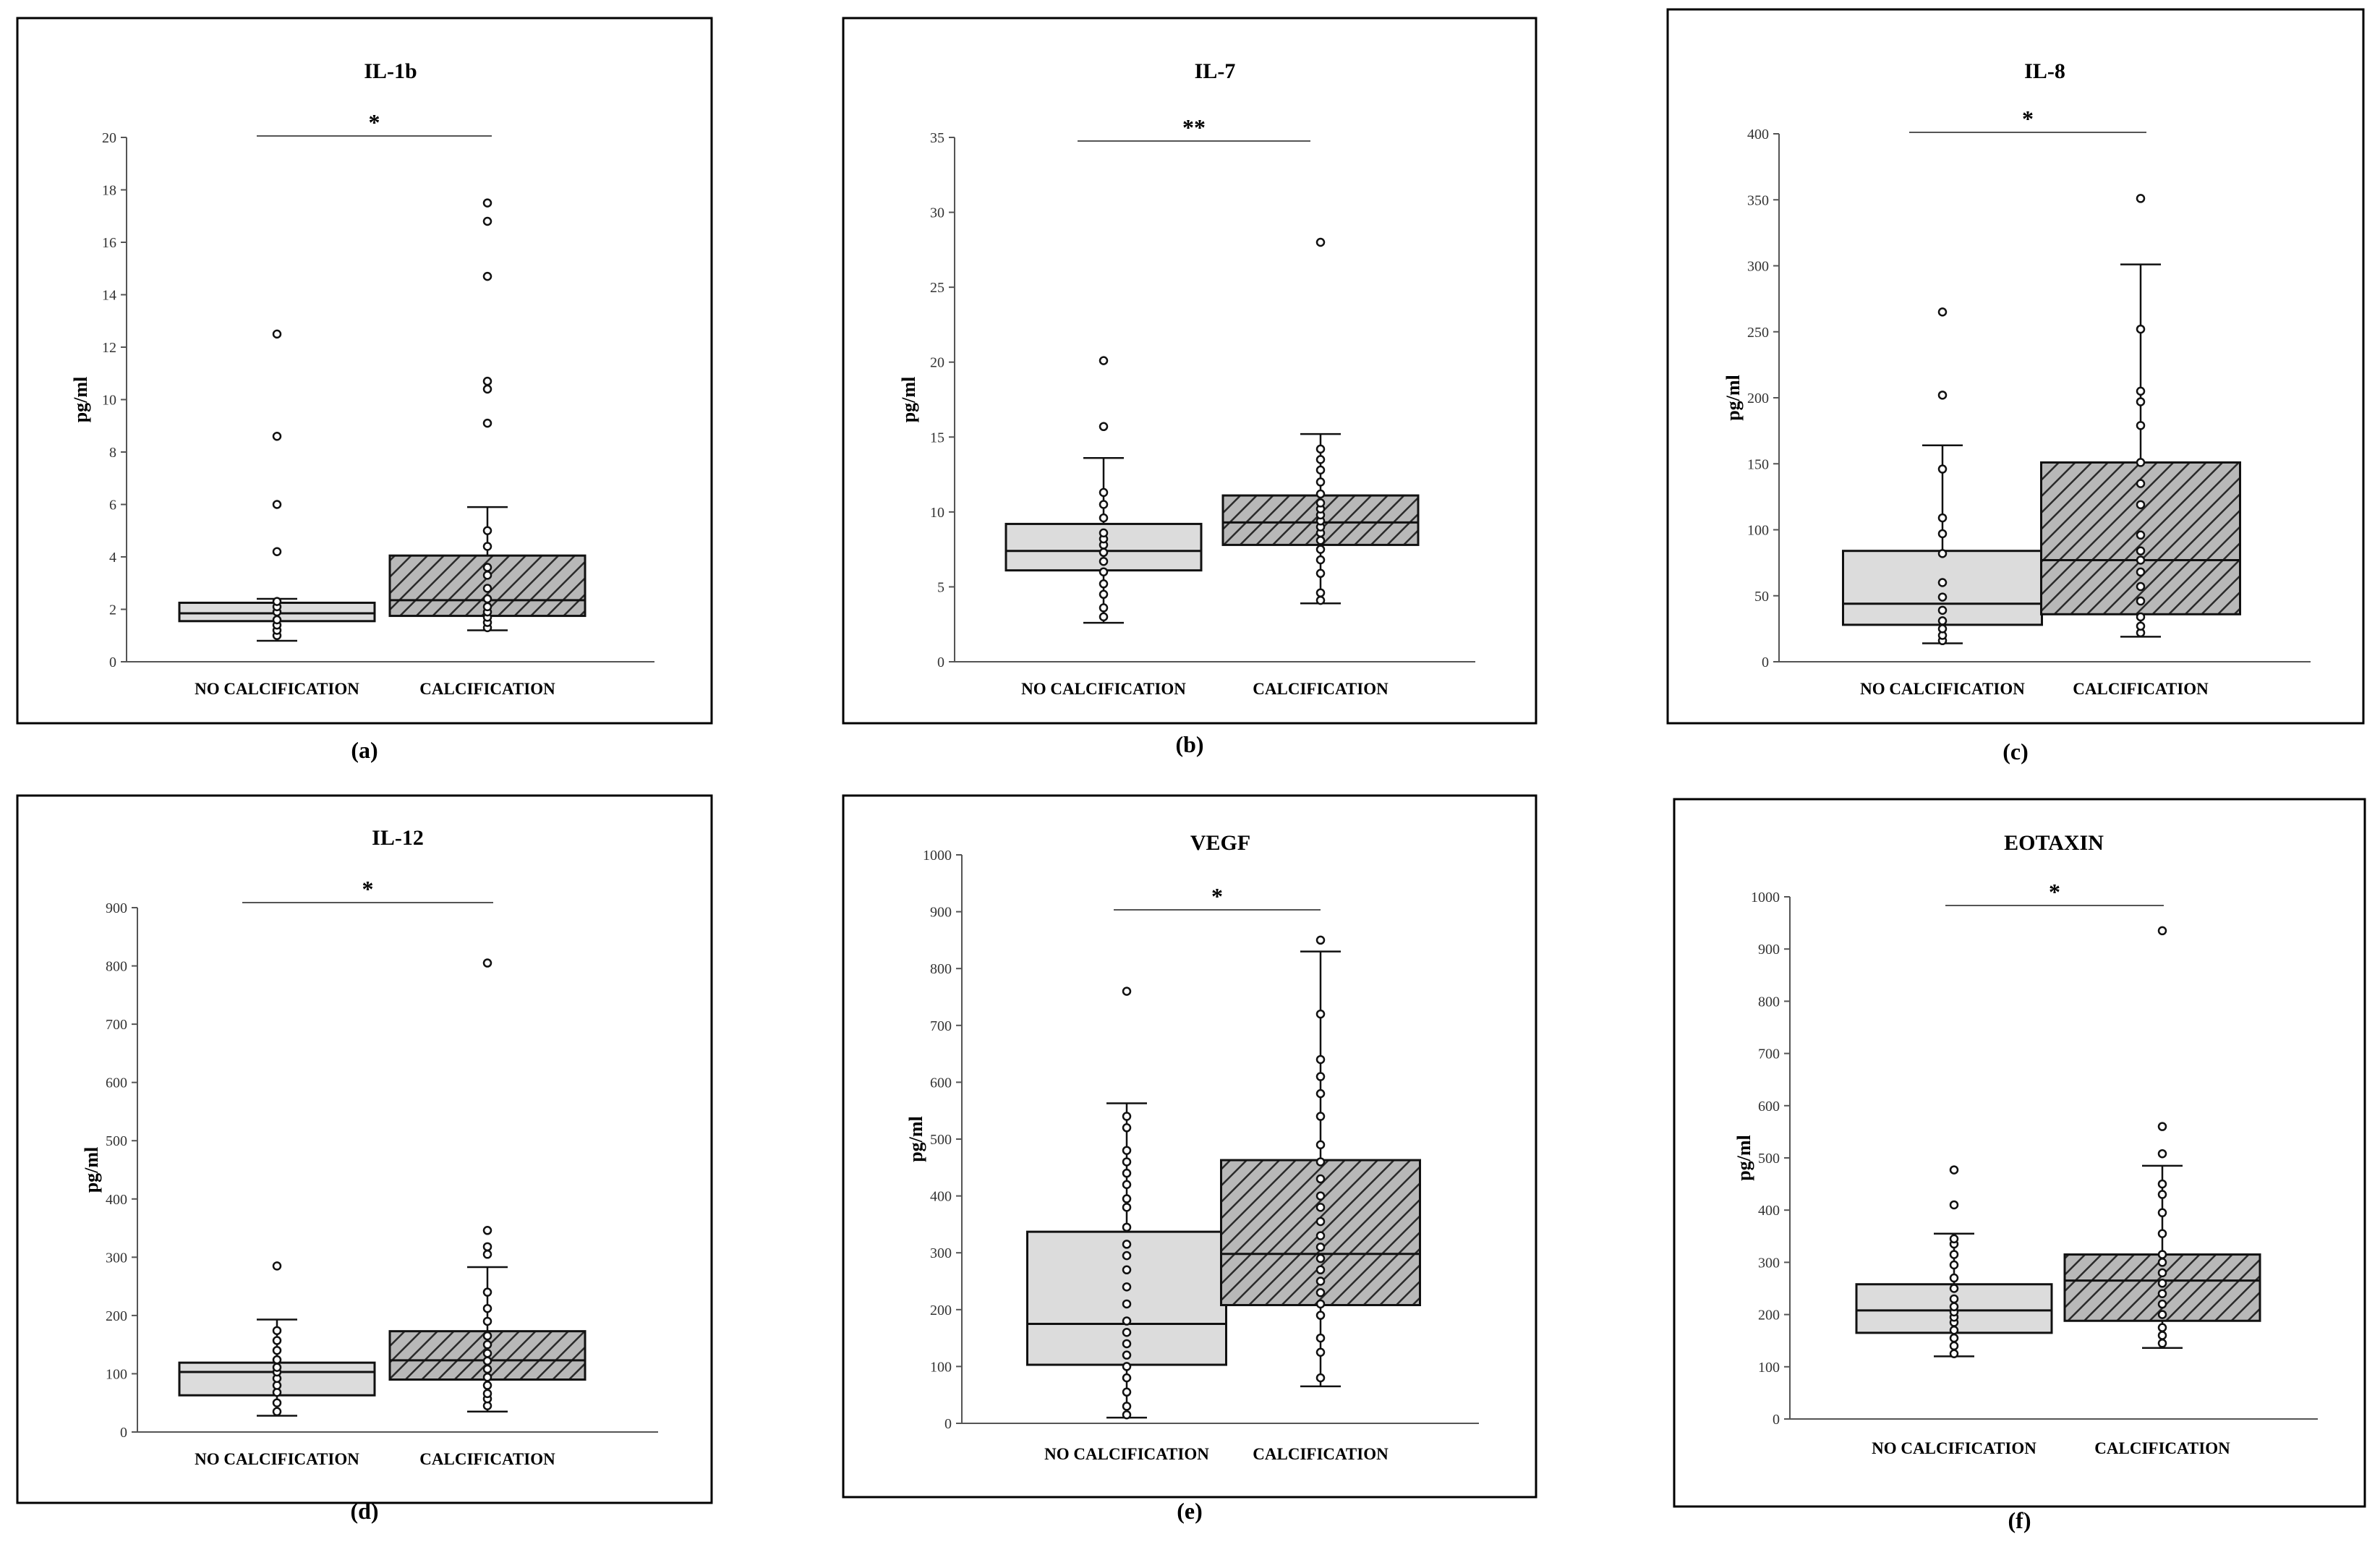 The height and width of the screenshot is (1547, 2380). Describe the element at coordinates (109, 401) in the screenshot. I see `y-tick-label: 10` at that location.